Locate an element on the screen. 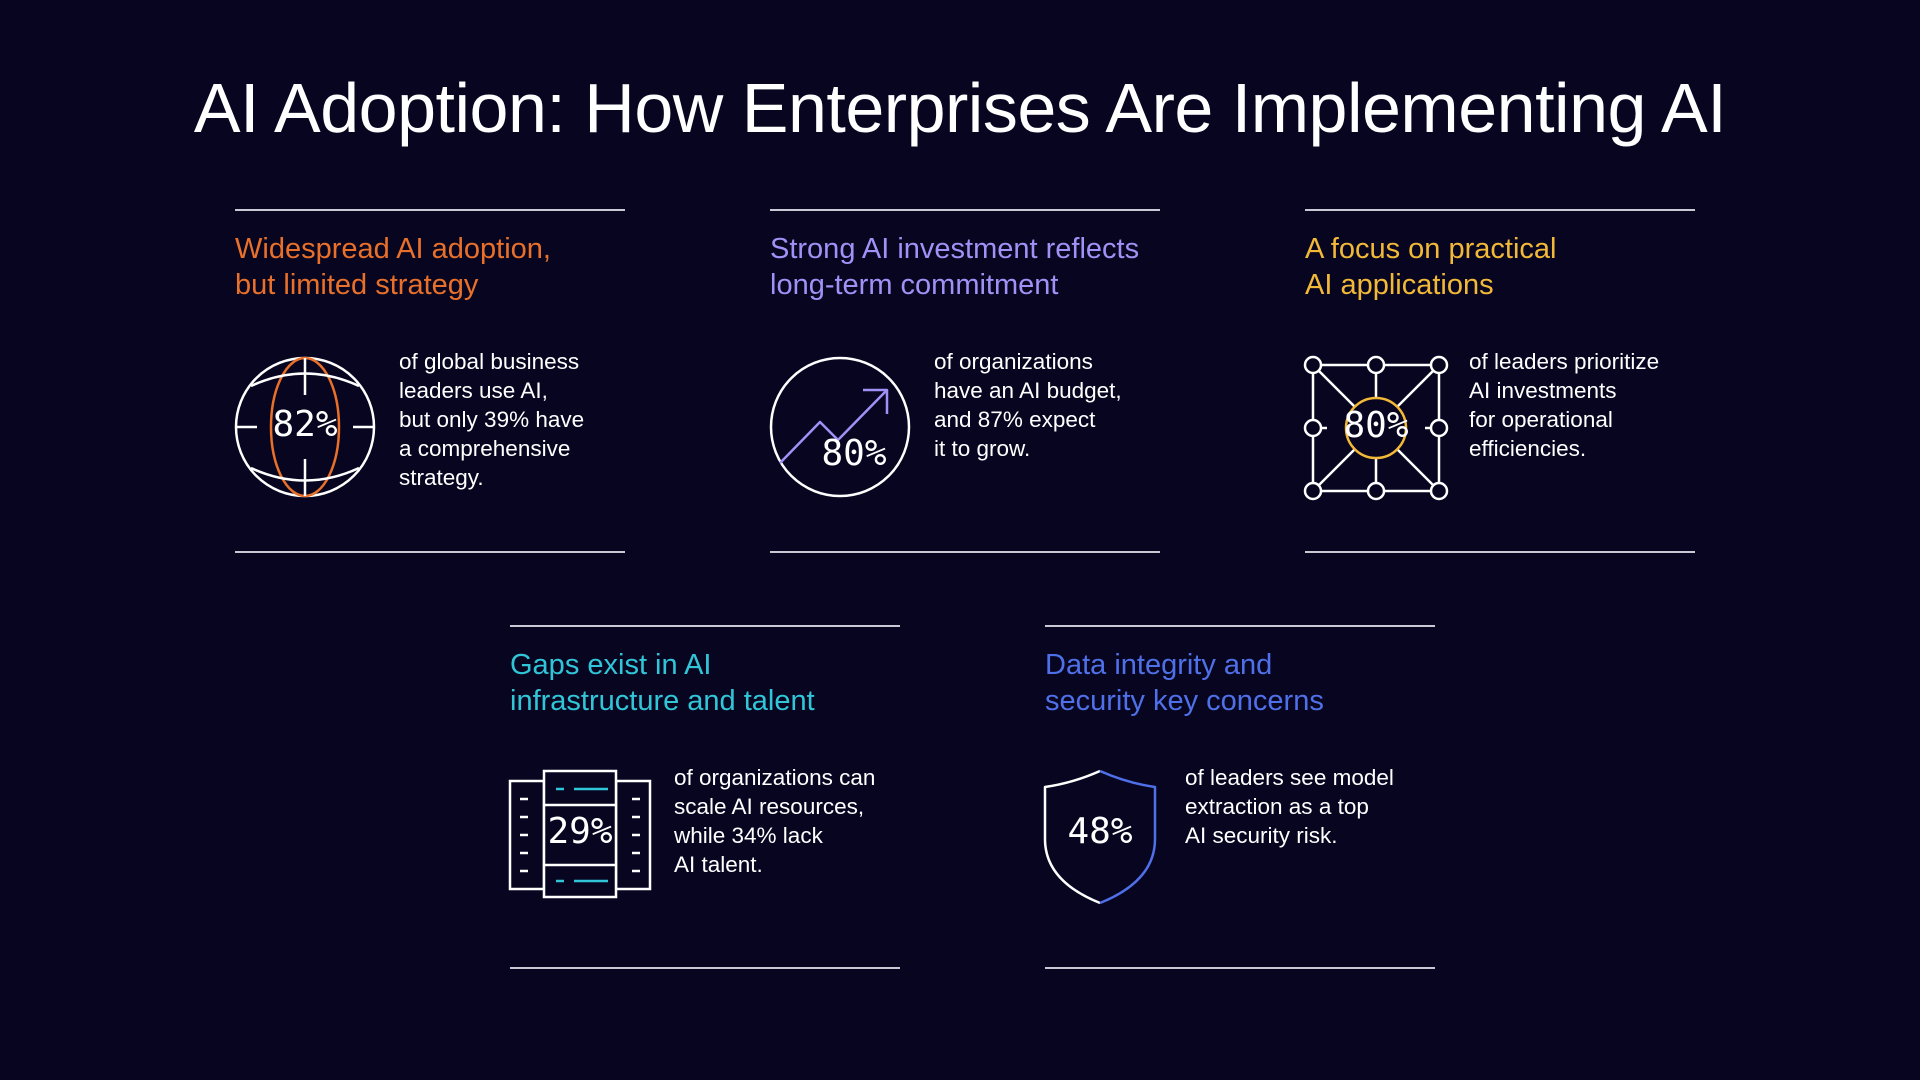  description-line: of leaders prioritize is located at coordinates (1564, 361).